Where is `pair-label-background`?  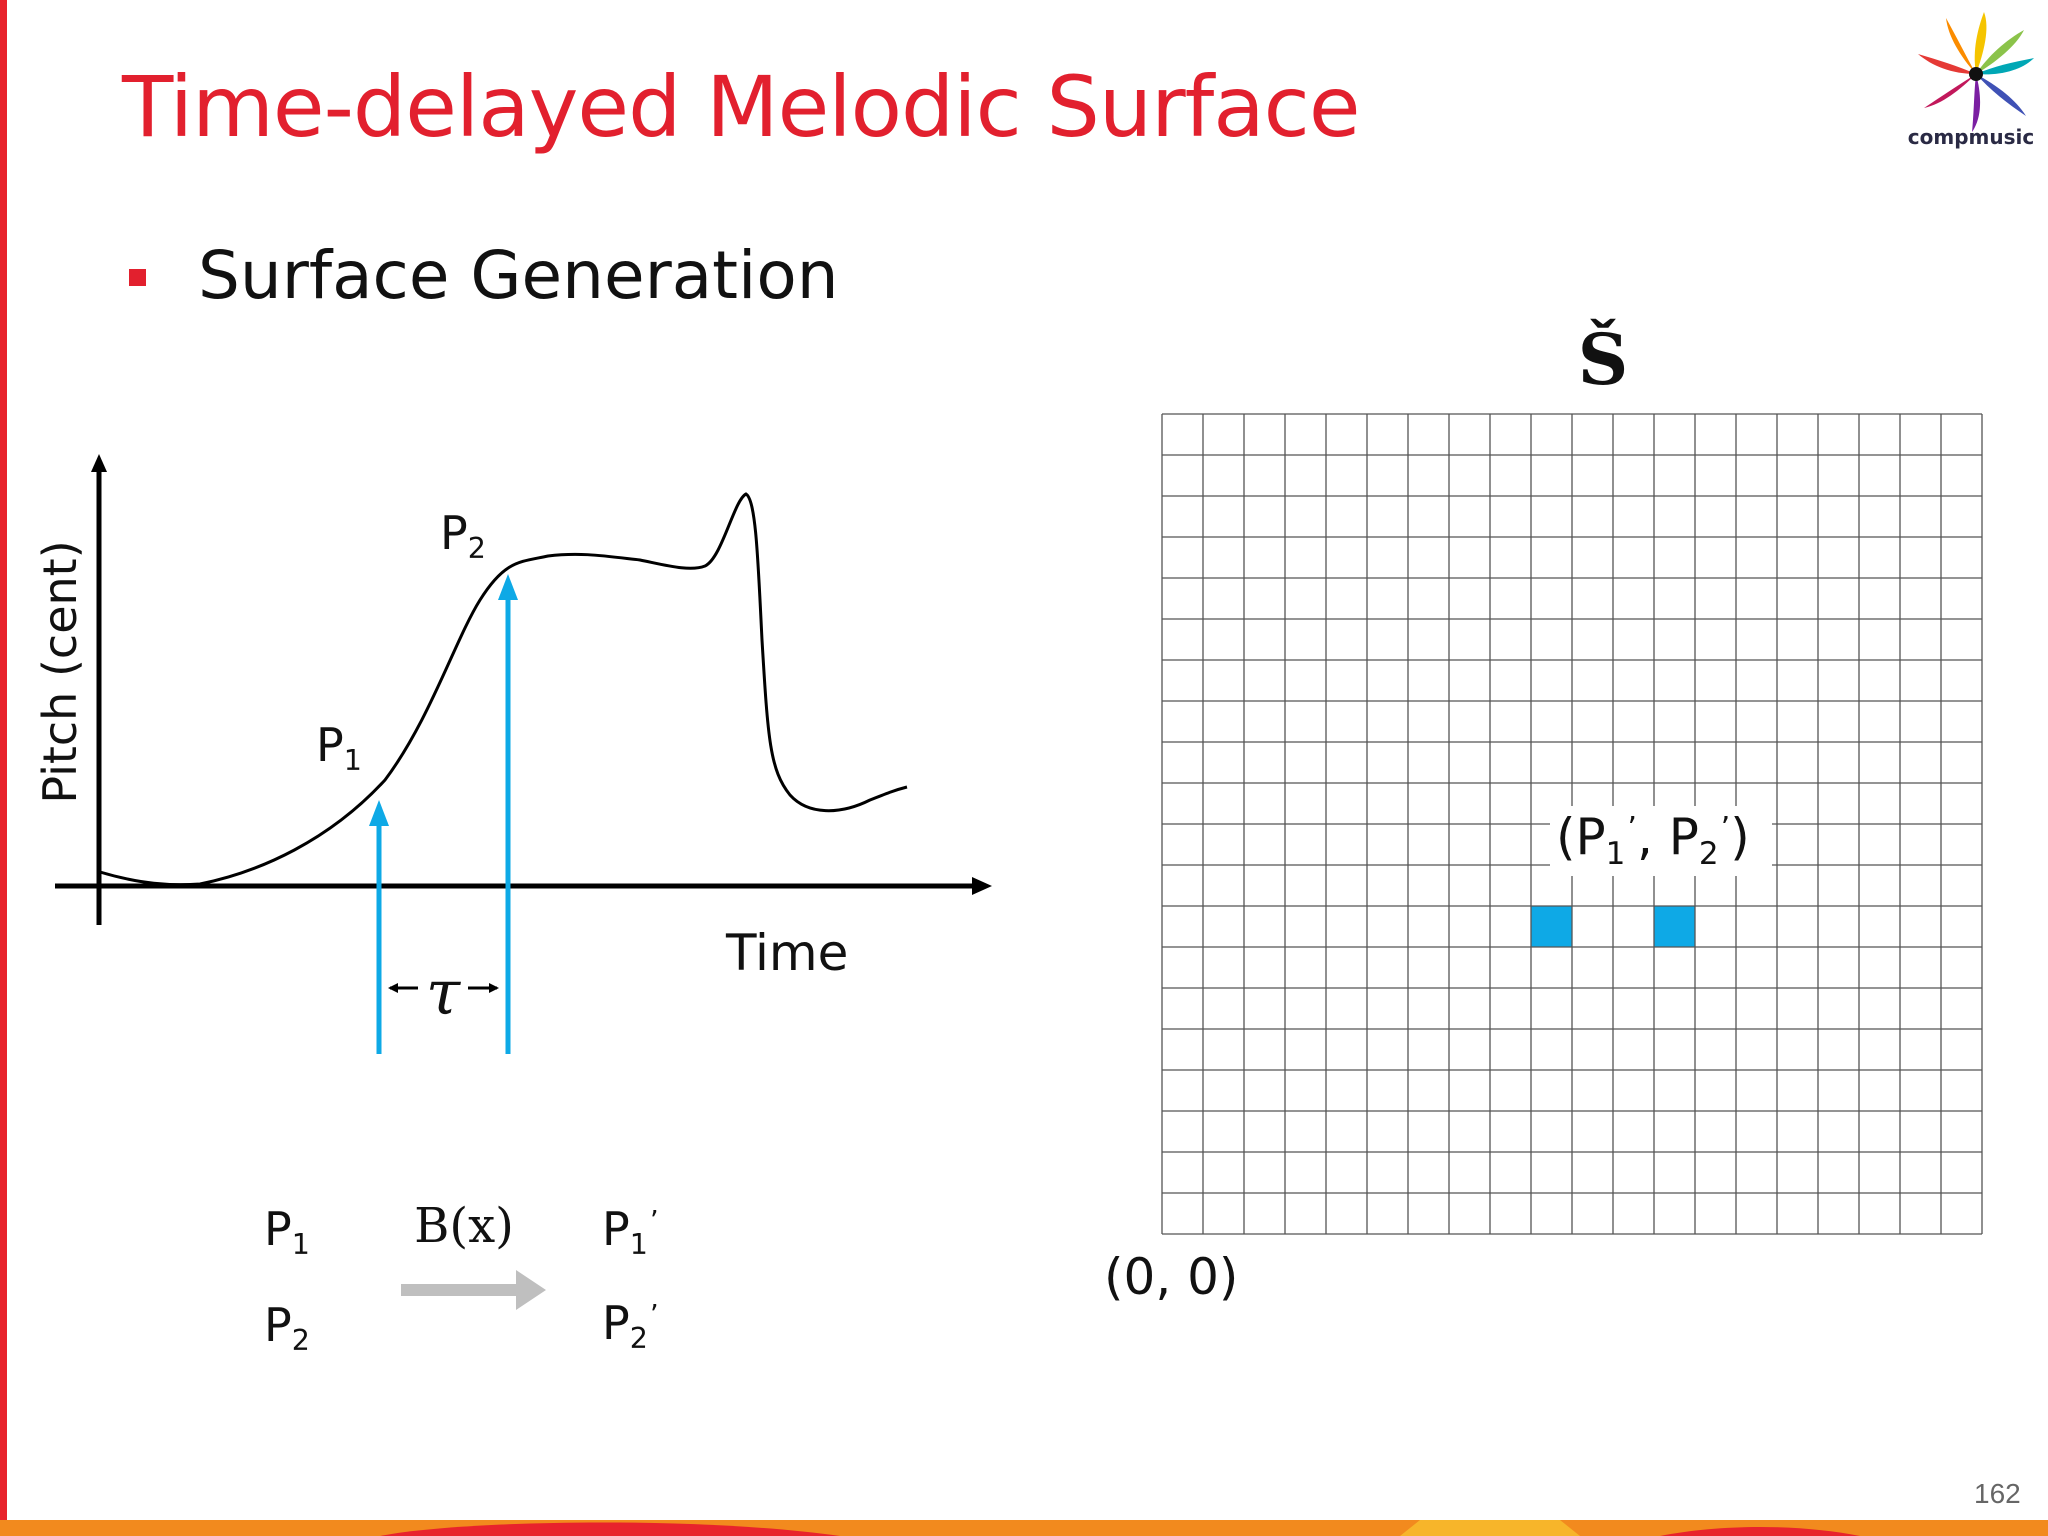 pair-label-background is located at coordinates (1661, 841).